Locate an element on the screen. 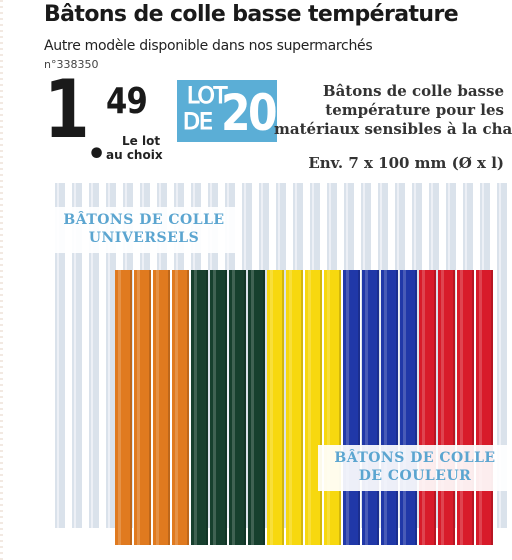 The image size is (512, 560). universal-sticks-label: BÂTONS DE COLLE UNIVERSELS is located at coordinates (144, 230).